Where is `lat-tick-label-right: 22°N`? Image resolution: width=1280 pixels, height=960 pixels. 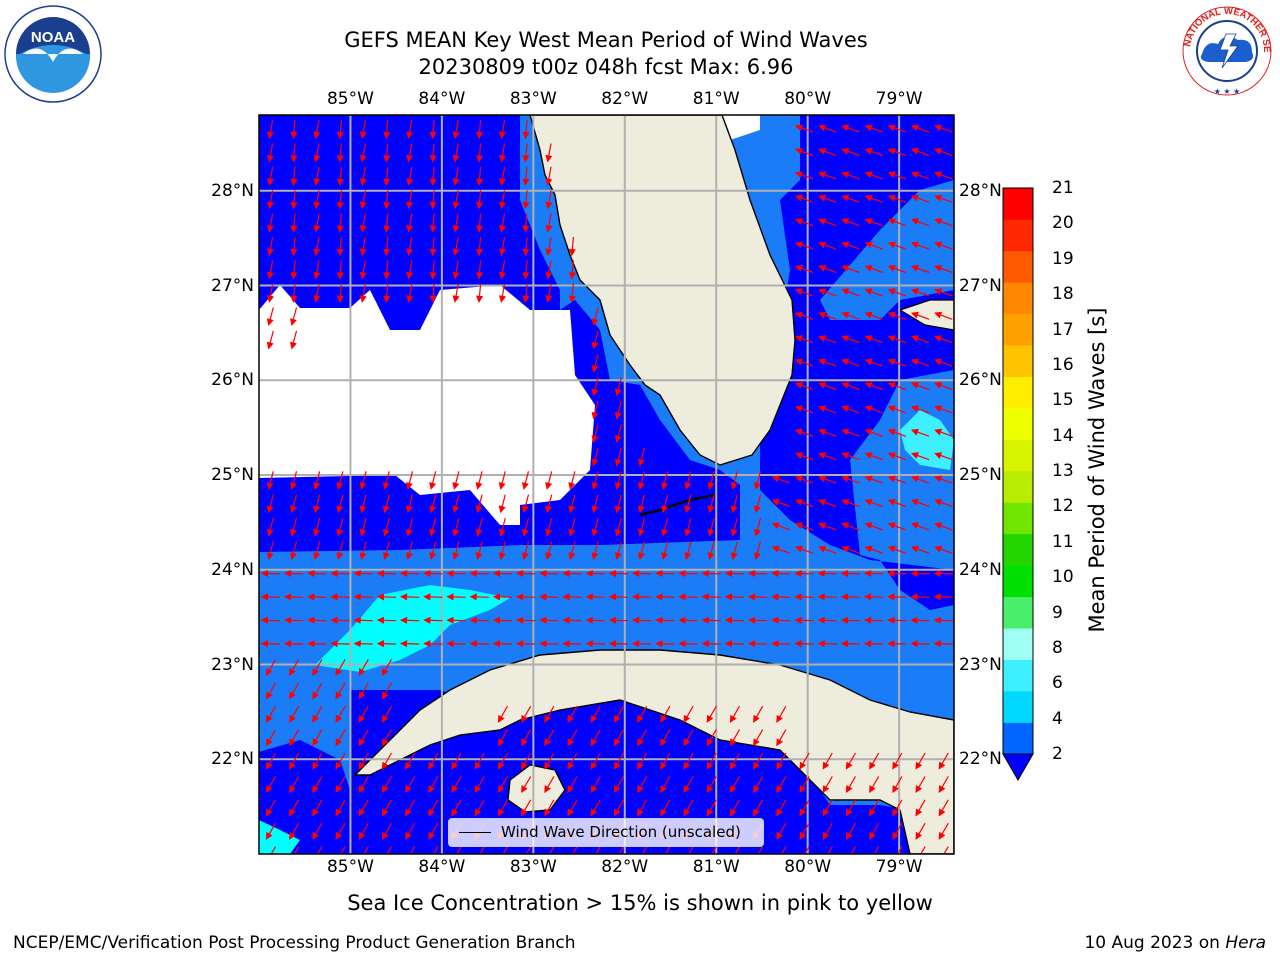
lat-tick-label-right: 22°N is located at coordinates (980, 759).